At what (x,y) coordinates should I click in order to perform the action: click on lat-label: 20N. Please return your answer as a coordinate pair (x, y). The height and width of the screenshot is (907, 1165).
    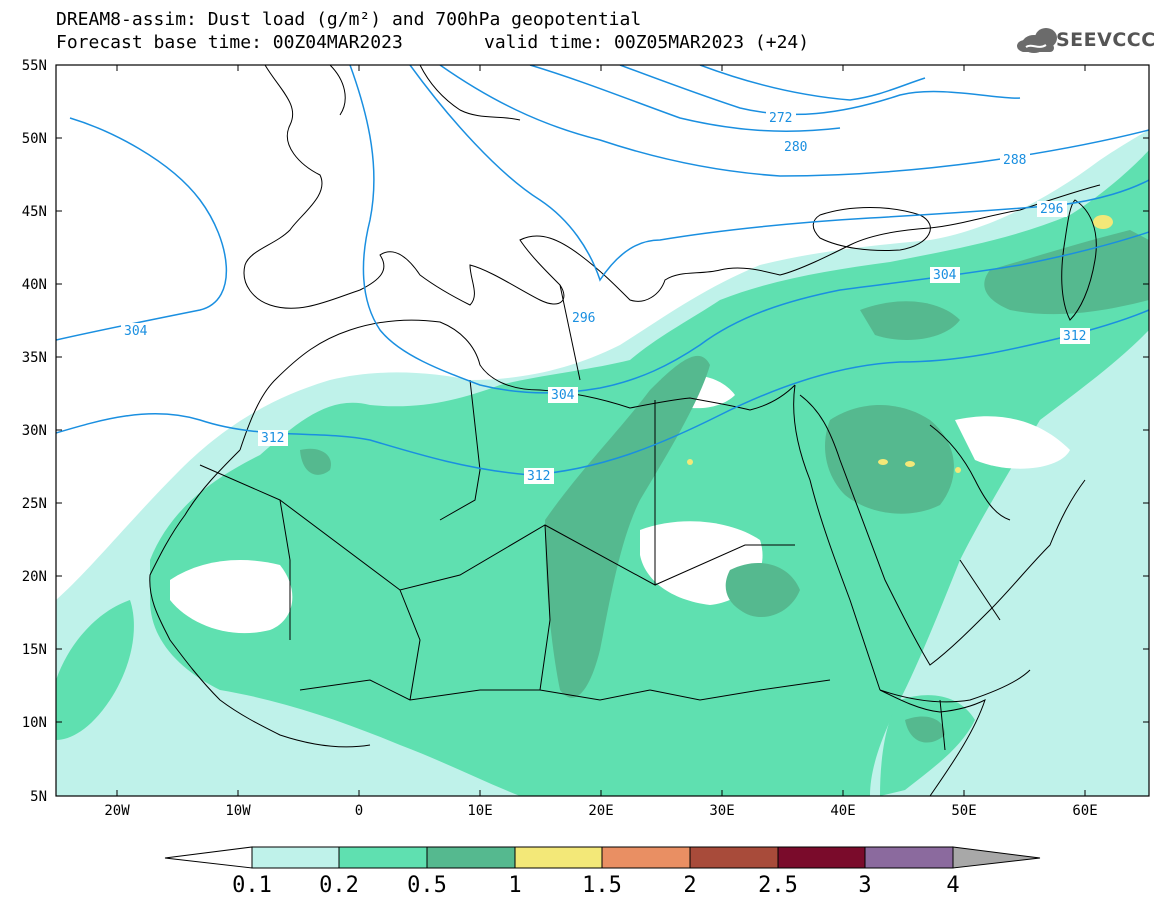
    Looking at the image, I should click on (34, 577).